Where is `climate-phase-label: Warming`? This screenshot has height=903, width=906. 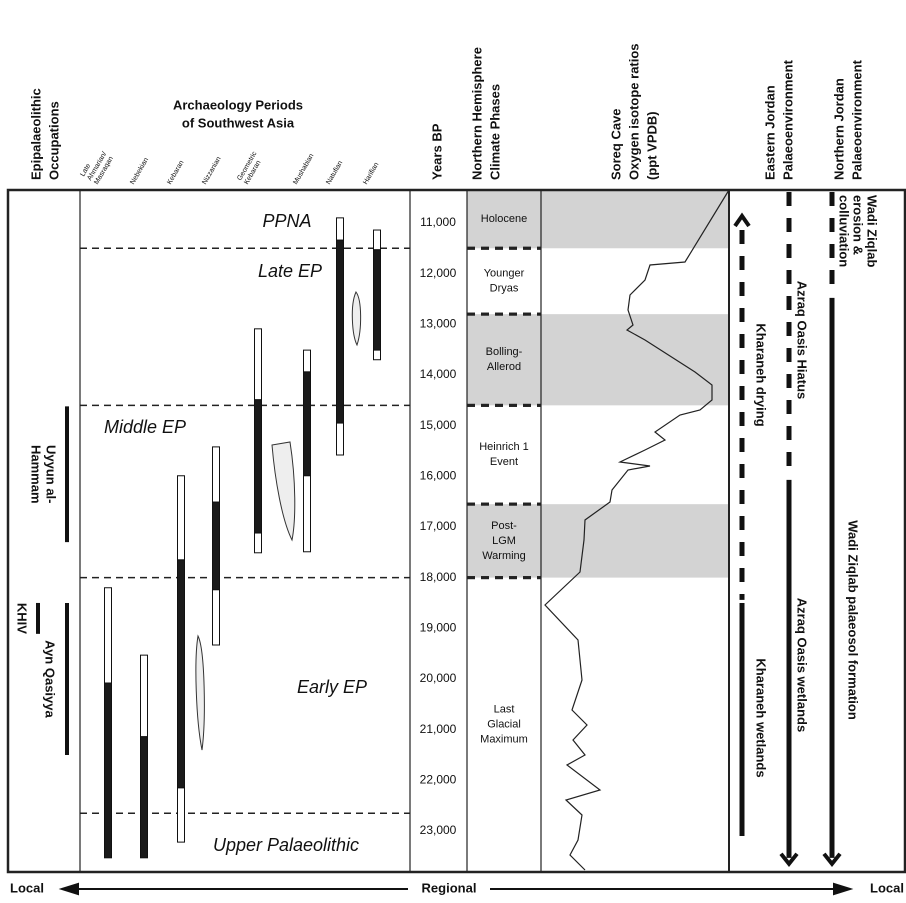
climate-phase-label: Warming is located at coordinates (504, 556).